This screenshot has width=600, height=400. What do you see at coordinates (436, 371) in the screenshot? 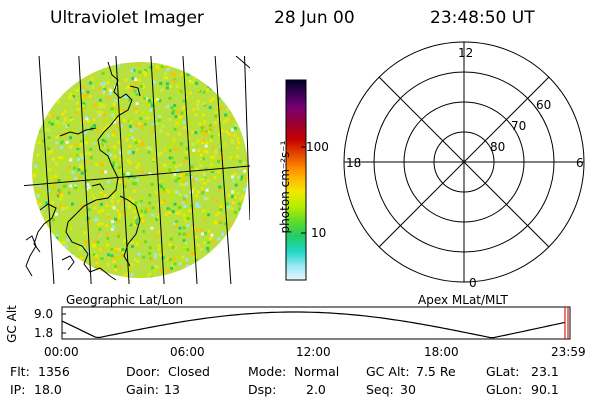
I see `gcalt-value: 7.5 Re` at bounding box center [436, 371].